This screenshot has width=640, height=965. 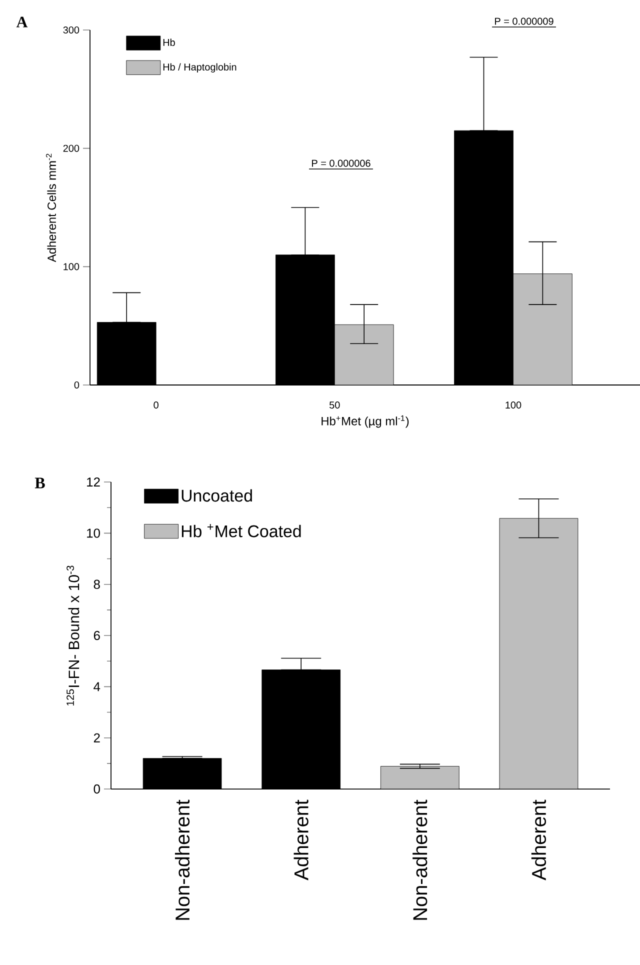 I want to click on legend-label: Uncoated, so click(x=217, y=495).